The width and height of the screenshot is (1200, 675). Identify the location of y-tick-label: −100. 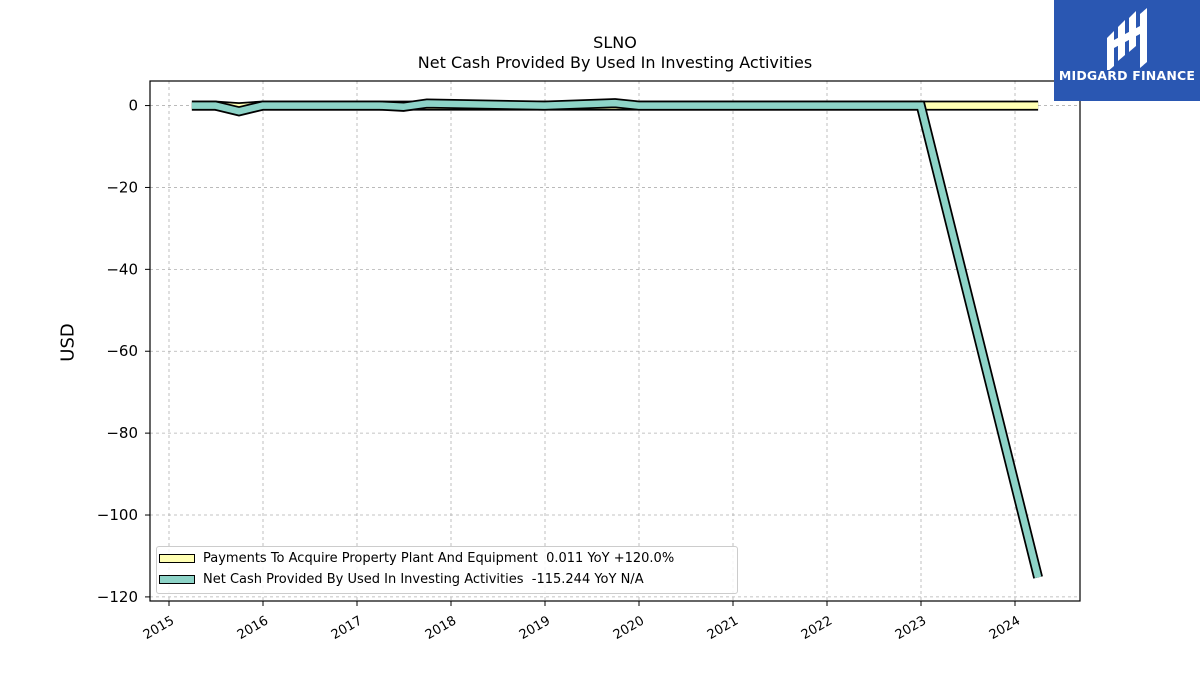
(117, 515).